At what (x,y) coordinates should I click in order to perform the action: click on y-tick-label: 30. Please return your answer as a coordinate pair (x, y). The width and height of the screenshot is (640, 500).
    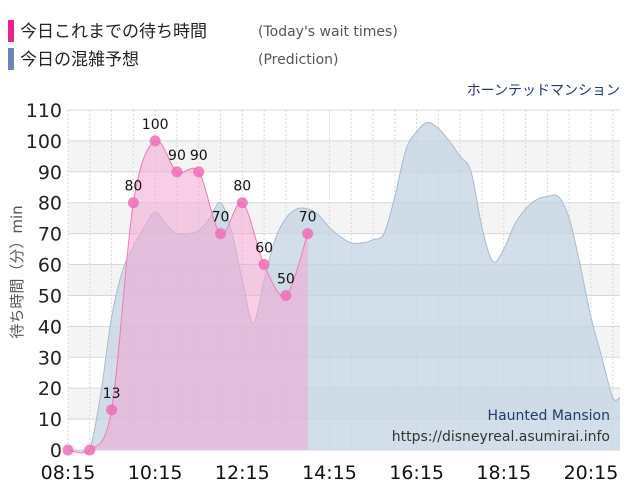
    Looking at the image, I should click on (50, 358).